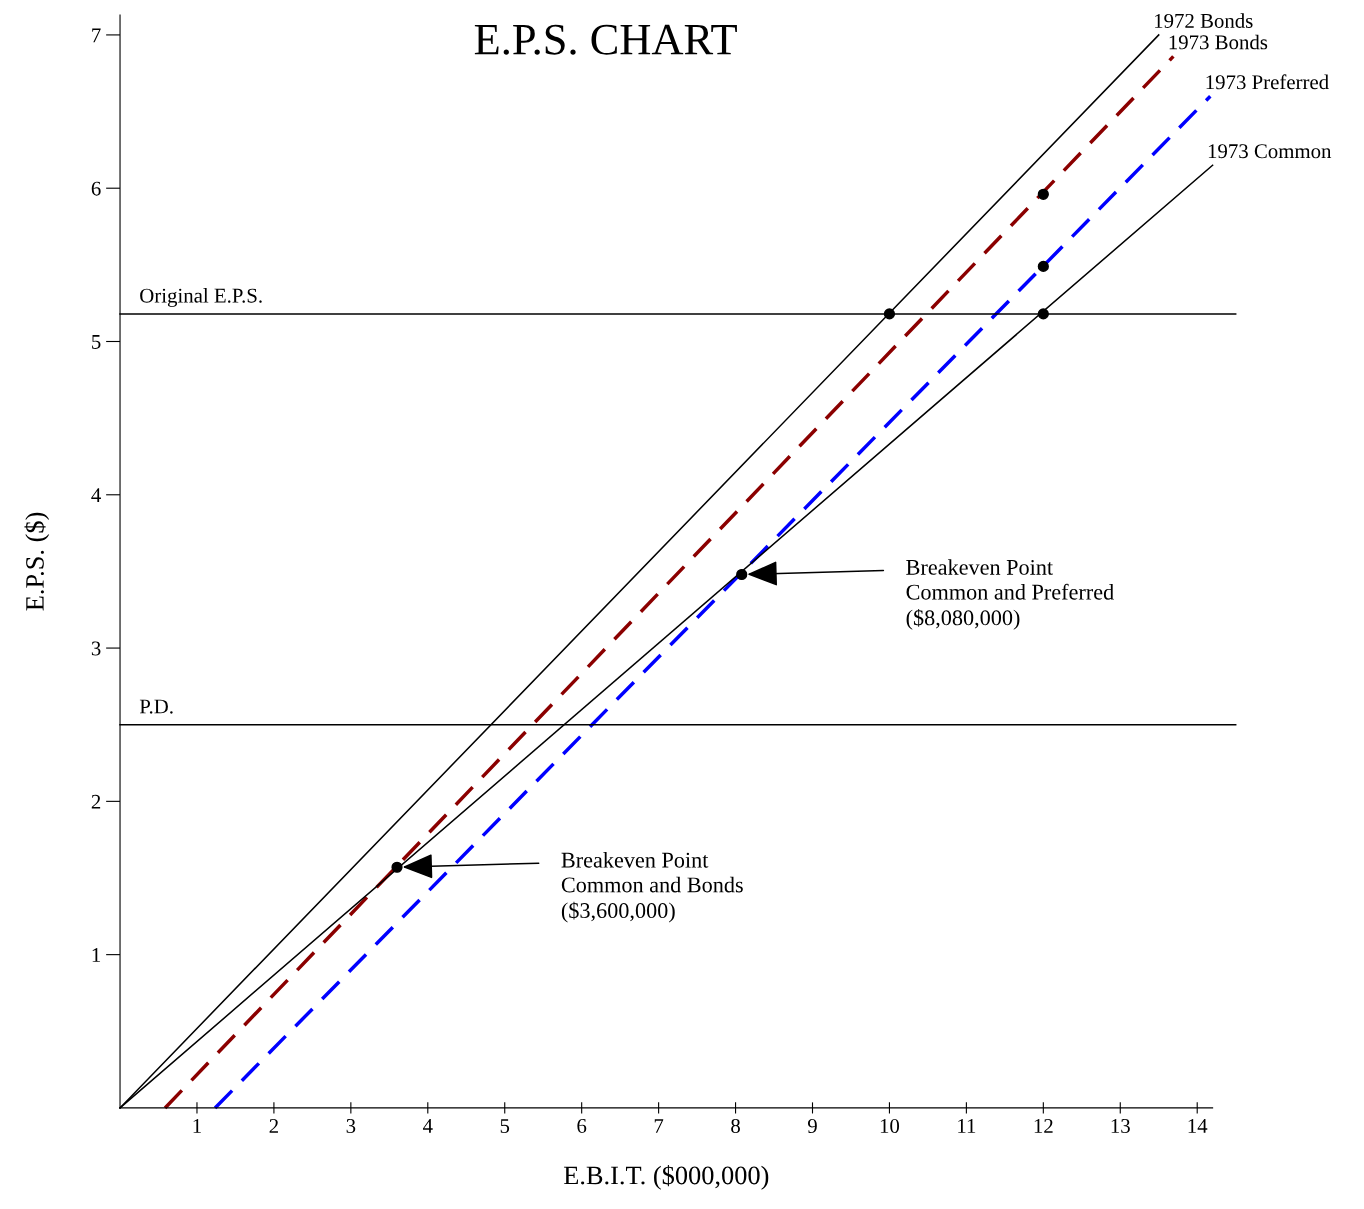 The width and height of the screenshot is (1364, 1209). Describe the element at coordinates (96, 342) in the screenshot. I see `y-tick-label: 5` at that location.